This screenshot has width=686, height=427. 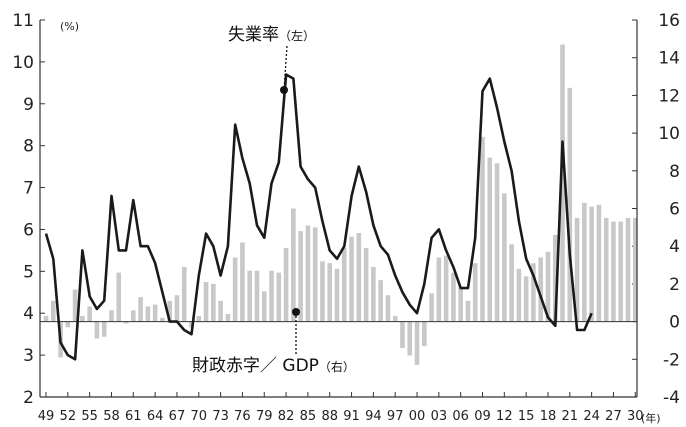 I want to click on x-tick-label: 64, so click(x=155, y=416).